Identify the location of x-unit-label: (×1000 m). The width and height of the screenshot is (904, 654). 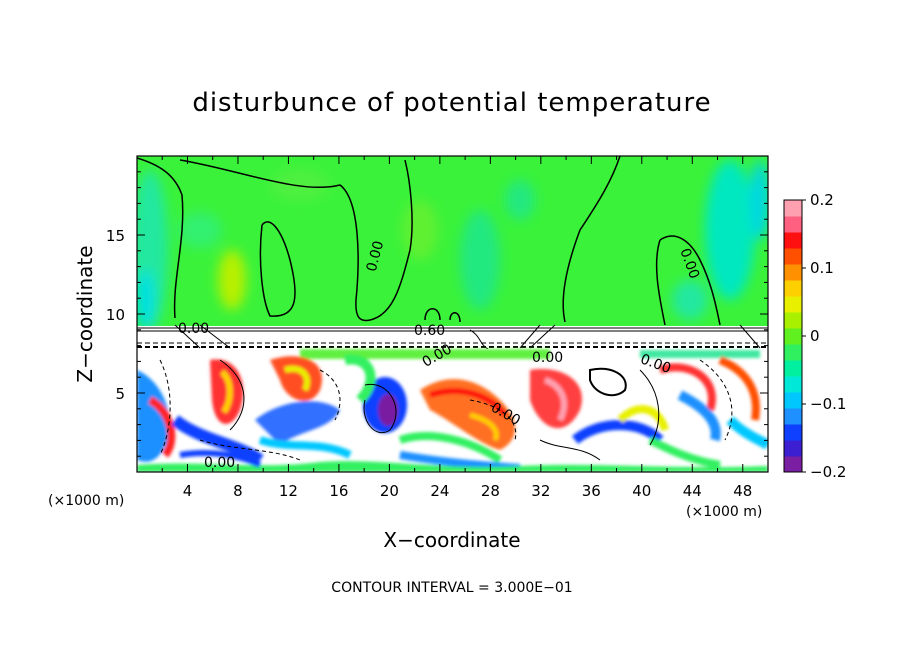
(724, 512).